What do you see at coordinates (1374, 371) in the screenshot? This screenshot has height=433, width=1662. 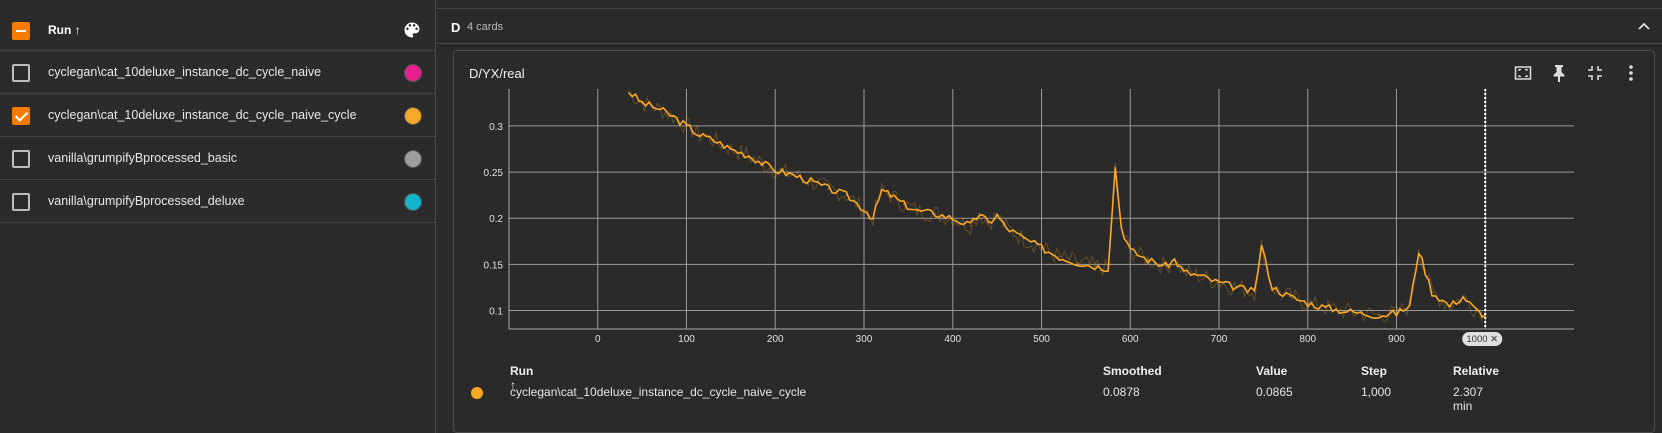 I see `col-header-step: Step` at bounding box center [1374, 371].